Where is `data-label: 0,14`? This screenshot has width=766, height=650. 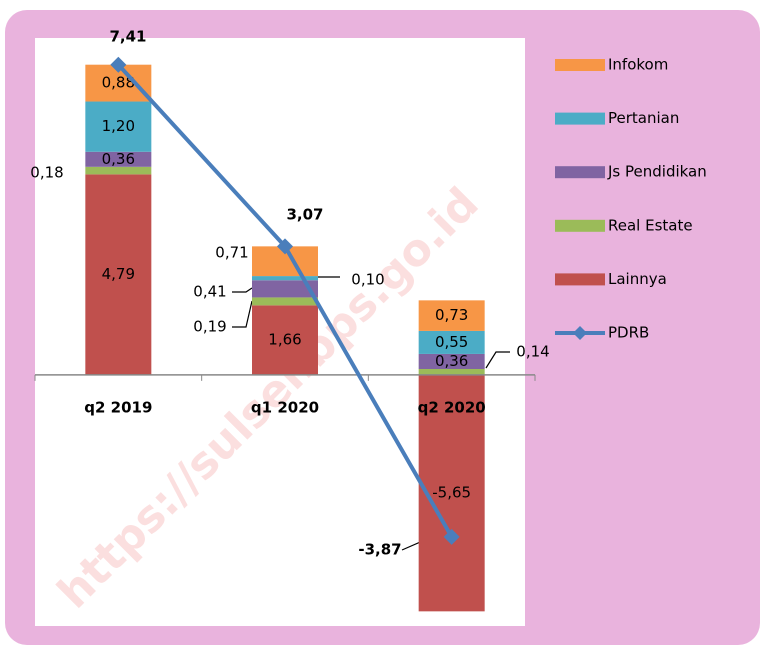 data-label: 0,14 is located at coordinates (532, 352).